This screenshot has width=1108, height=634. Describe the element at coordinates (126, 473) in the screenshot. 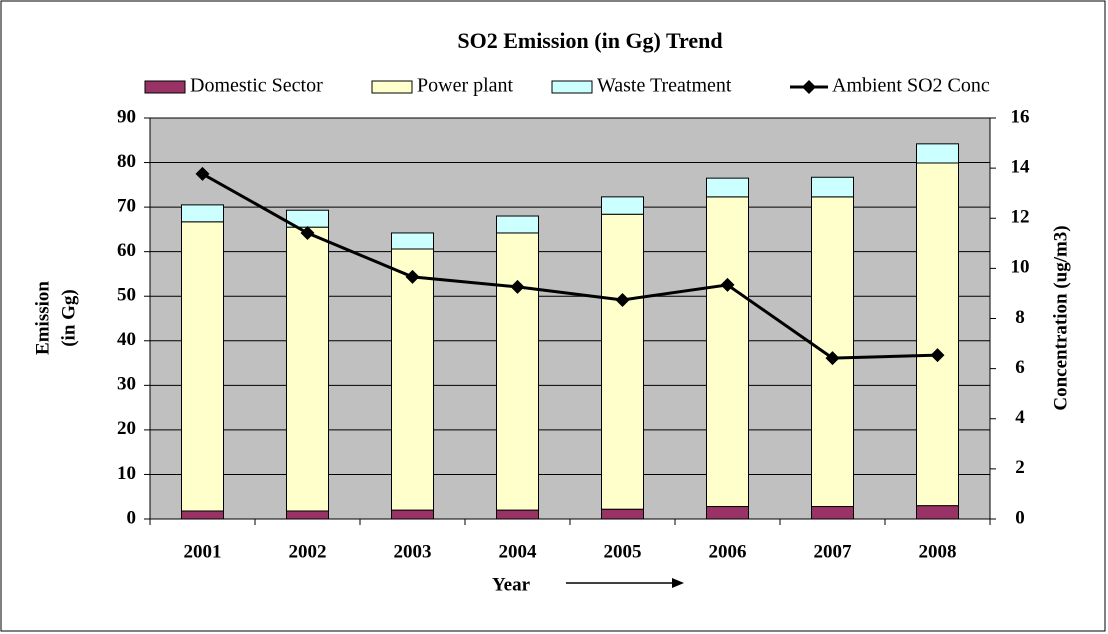

I see `y-tick-label: 10` at that location.